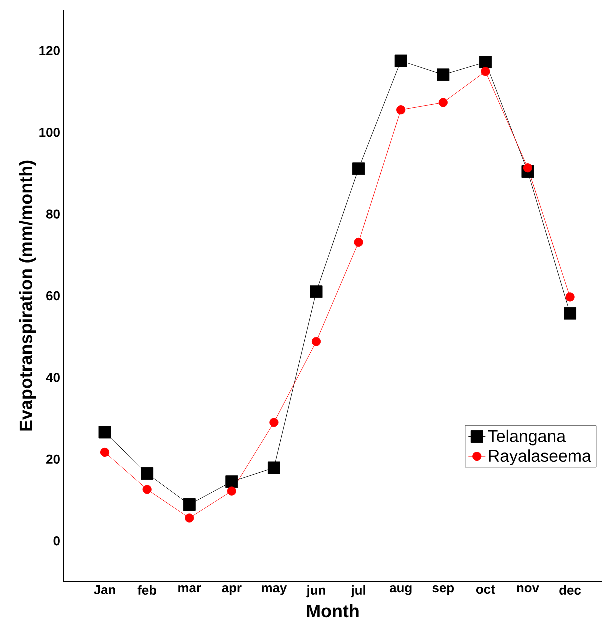  Describe the element at coordinates (53, 214) in the screenshot. I see `y-tick-label: 80` at that location.